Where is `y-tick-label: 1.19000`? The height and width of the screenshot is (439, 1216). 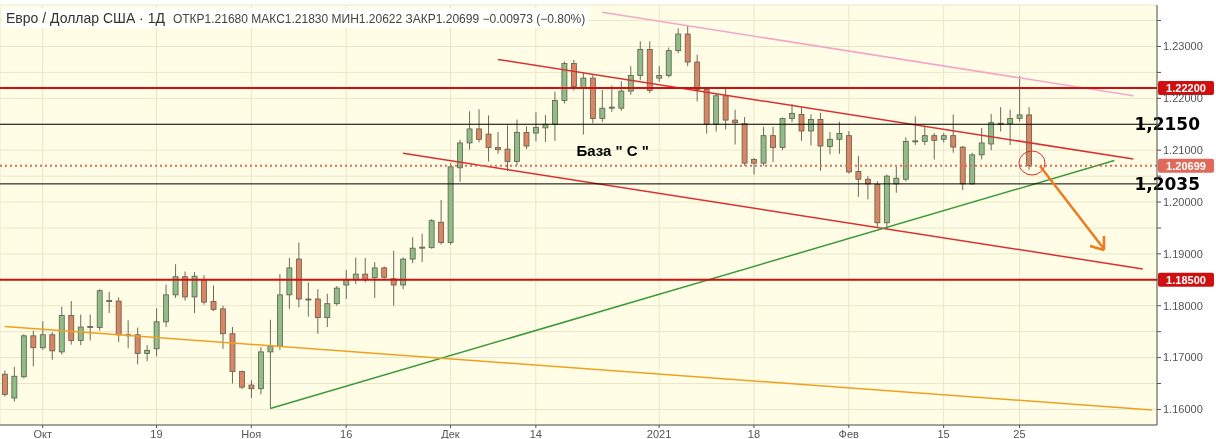 y-tick-label: 1.19000 is located at coordinates (1183, 253).